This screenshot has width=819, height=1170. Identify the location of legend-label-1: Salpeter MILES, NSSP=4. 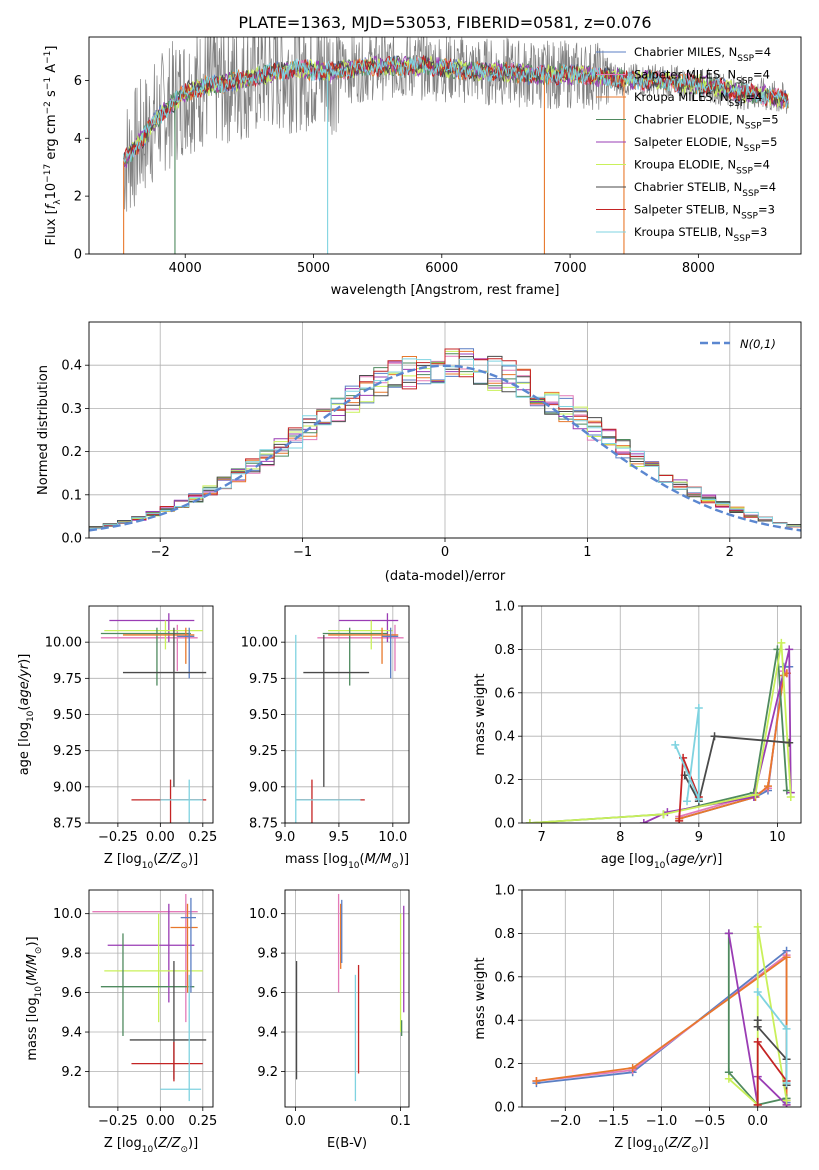
(702, 77).